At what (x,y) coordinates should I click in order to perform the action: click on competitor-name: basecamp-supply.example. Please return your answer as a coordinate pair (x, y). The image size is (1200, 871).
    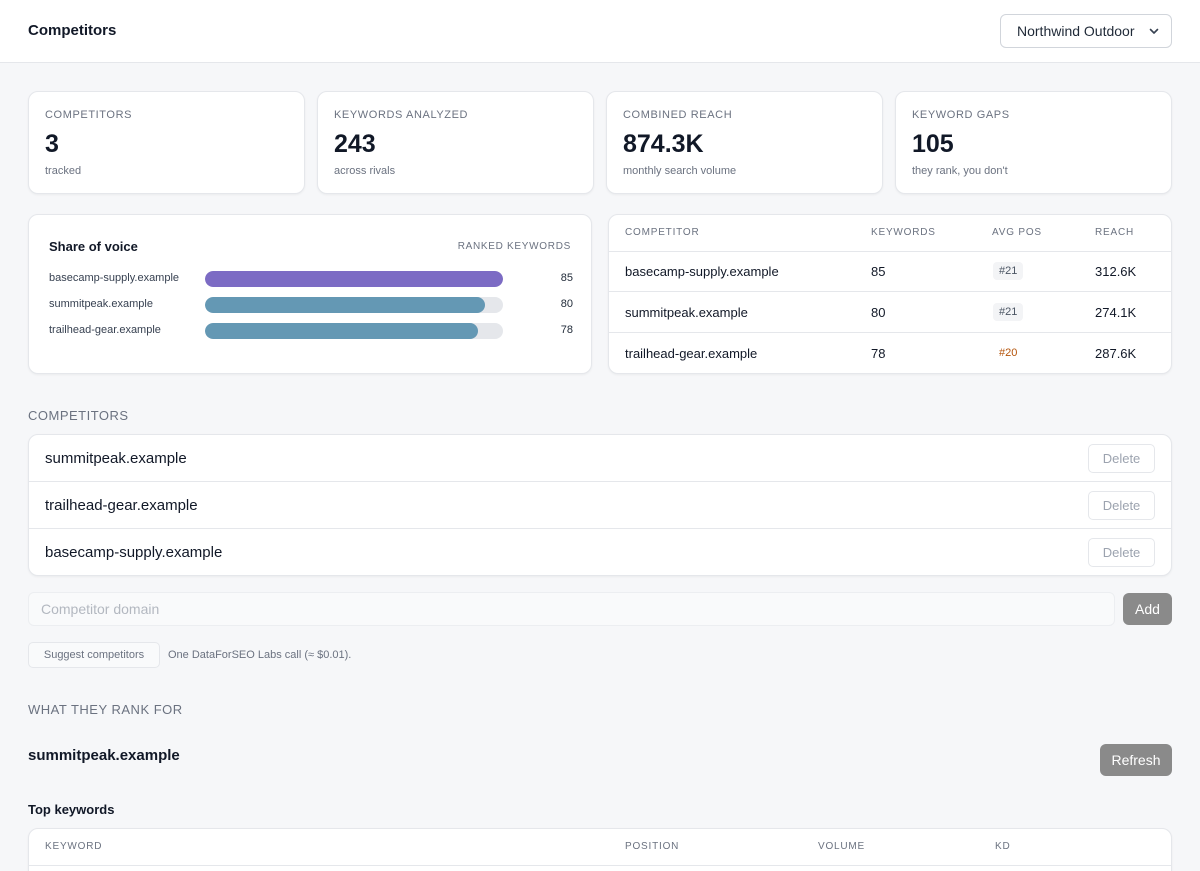
    Looking at the image, I should click on (134, 552).